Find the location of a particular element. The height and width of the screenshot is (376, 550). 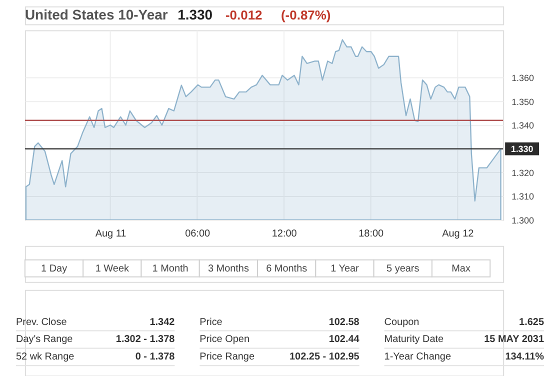

y-tick-label: 1.360 is located at coordinates (523, 78).